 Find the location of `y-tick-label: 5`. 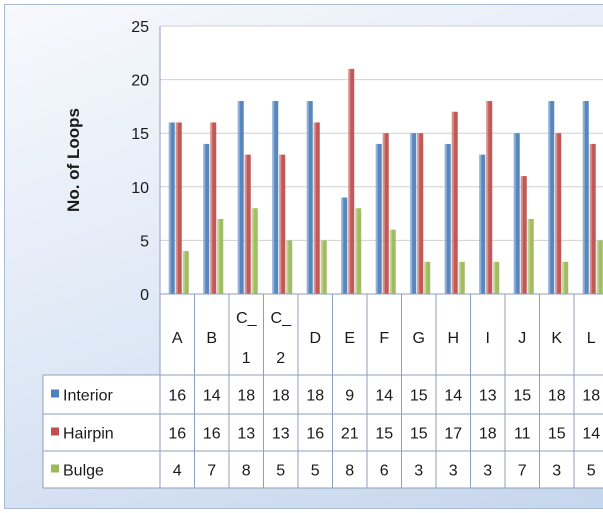

y-tick-label: 5 is located at coordinates (144, 241).